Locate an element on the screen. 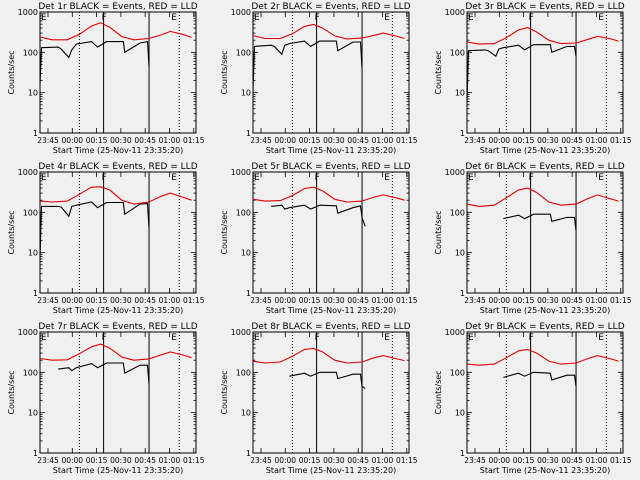  panel-title: Det 3r BLACK = Events, RED = LLD is located at coordinates (544, 7).